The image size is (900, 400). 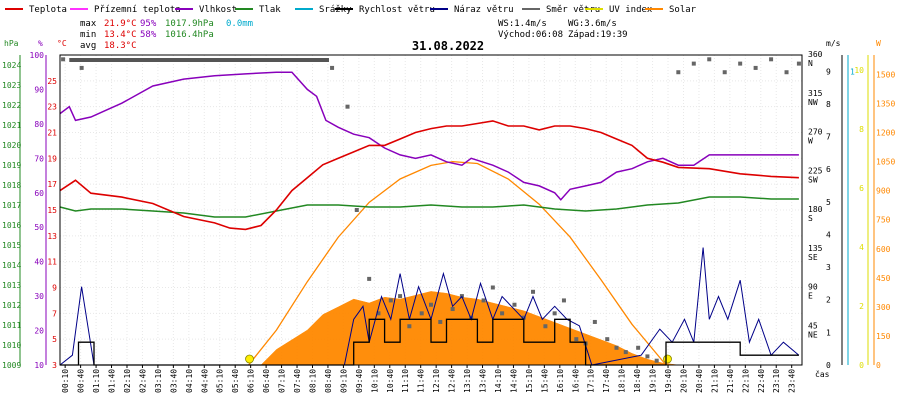 I want to click on temp-tick-label: 3, so click(x=54, y=365).